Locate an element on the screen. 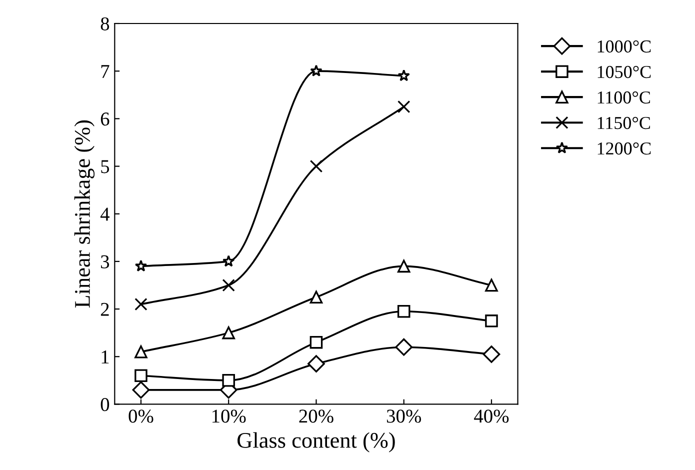  x-axis-title: Glass content (%) is located at coordinates (316, 442).